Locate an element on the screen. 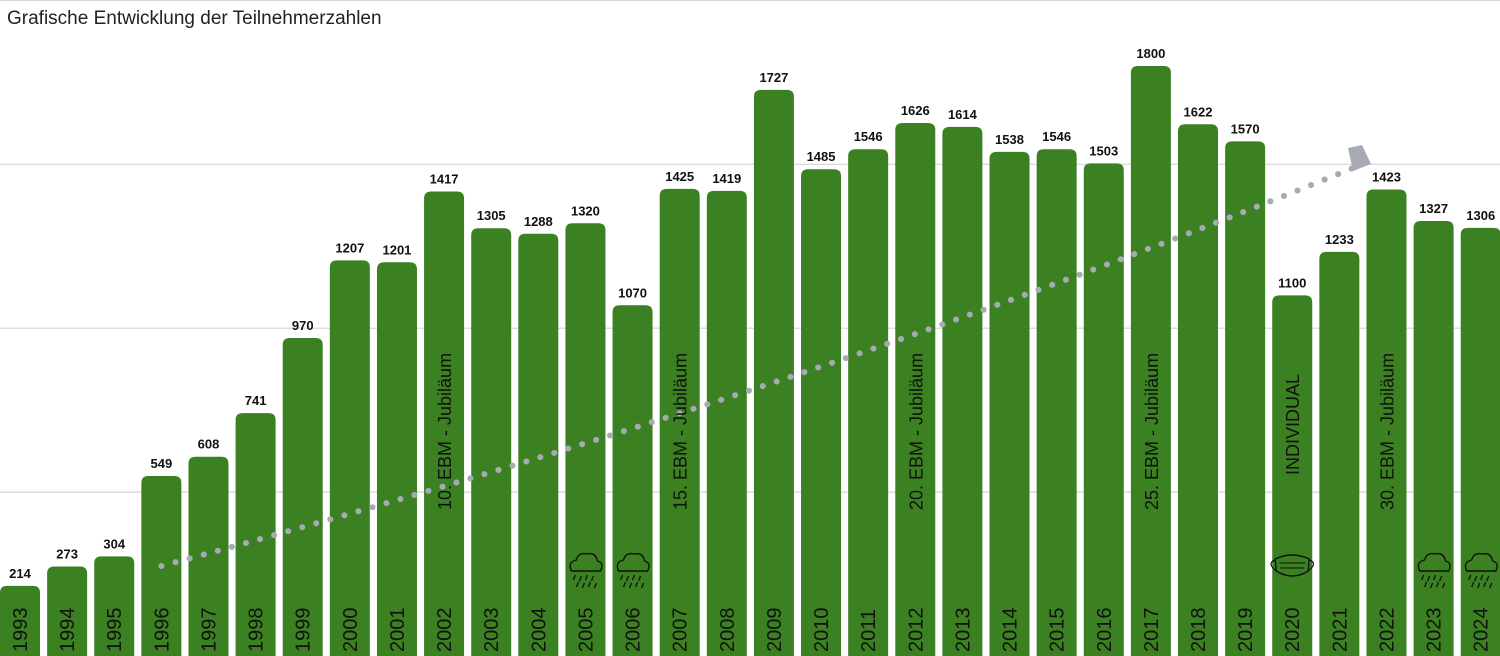  year-label-2004: 2004 is located at coordinates (539, 630).